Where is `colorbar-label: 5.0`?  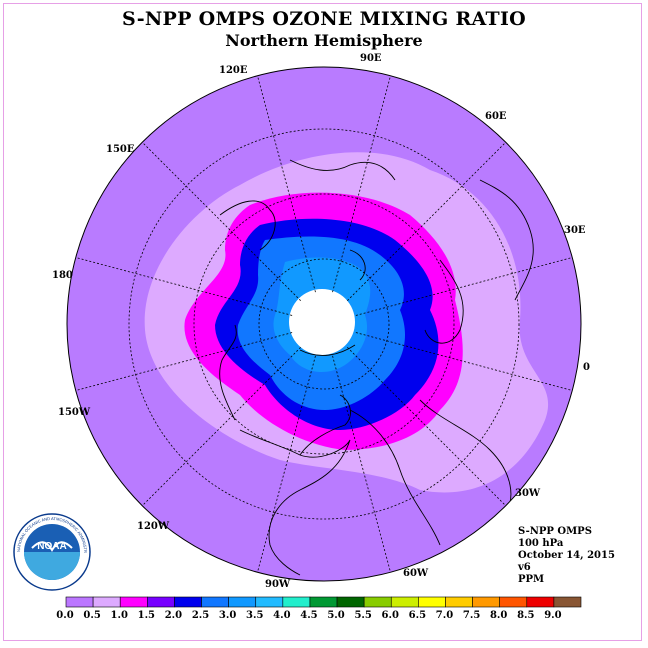 colorbar-label: 5.0 is located at coordinates (335, 615).